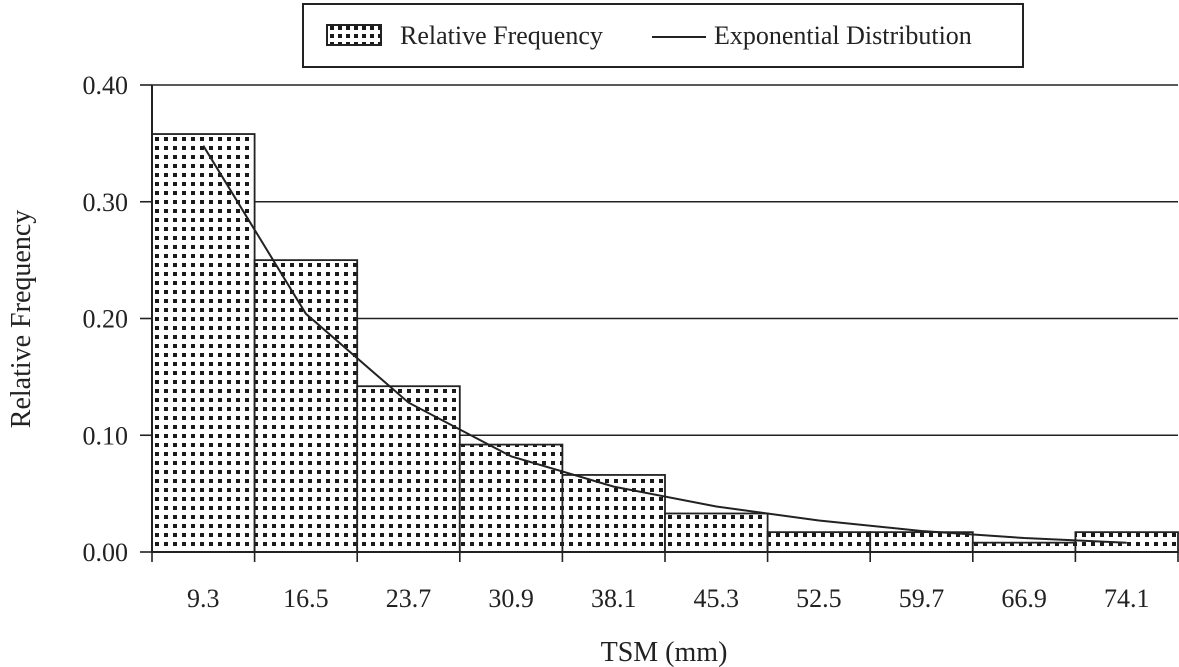 The image size is (1179, 667). Describe the element at coordinates (717, 598) in the screenshot. I see `x-tick-label: 45.3` at that location.